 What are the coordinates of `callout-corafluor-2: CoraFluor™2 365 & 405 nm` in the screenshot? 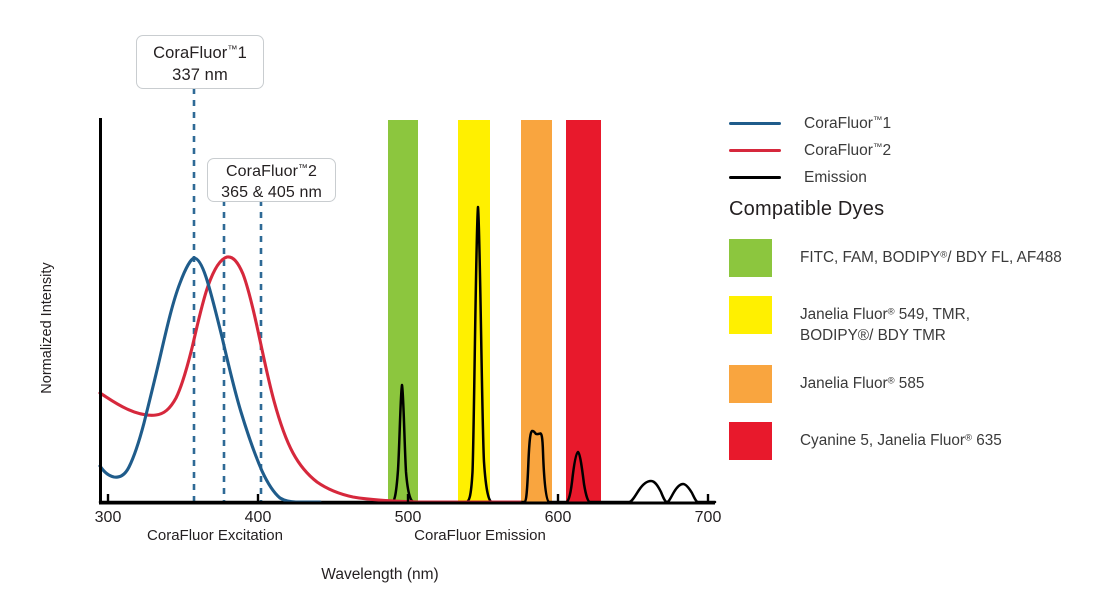 It's located at (271, 180).